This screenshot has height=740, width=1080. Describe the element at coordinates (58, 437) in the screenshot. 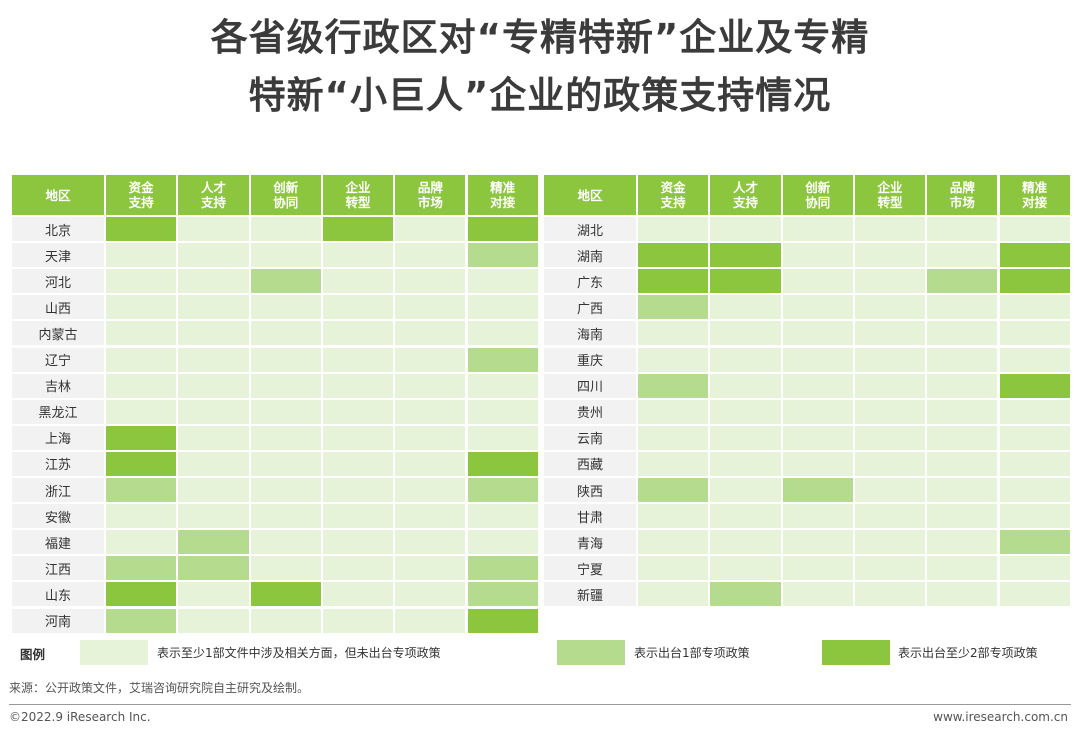

I see `region-label: 上海` at that location.